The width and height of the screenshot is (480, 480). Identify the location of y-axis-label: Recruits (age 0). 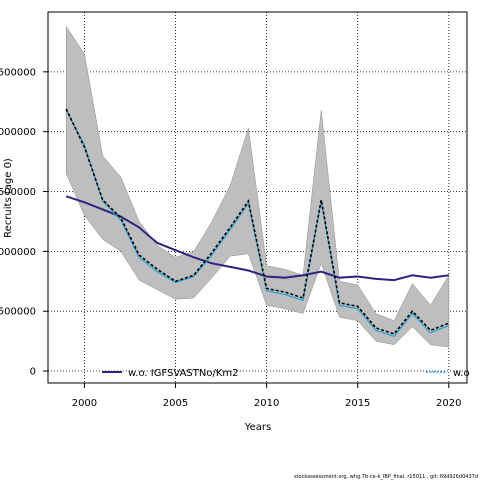
(8, 198).